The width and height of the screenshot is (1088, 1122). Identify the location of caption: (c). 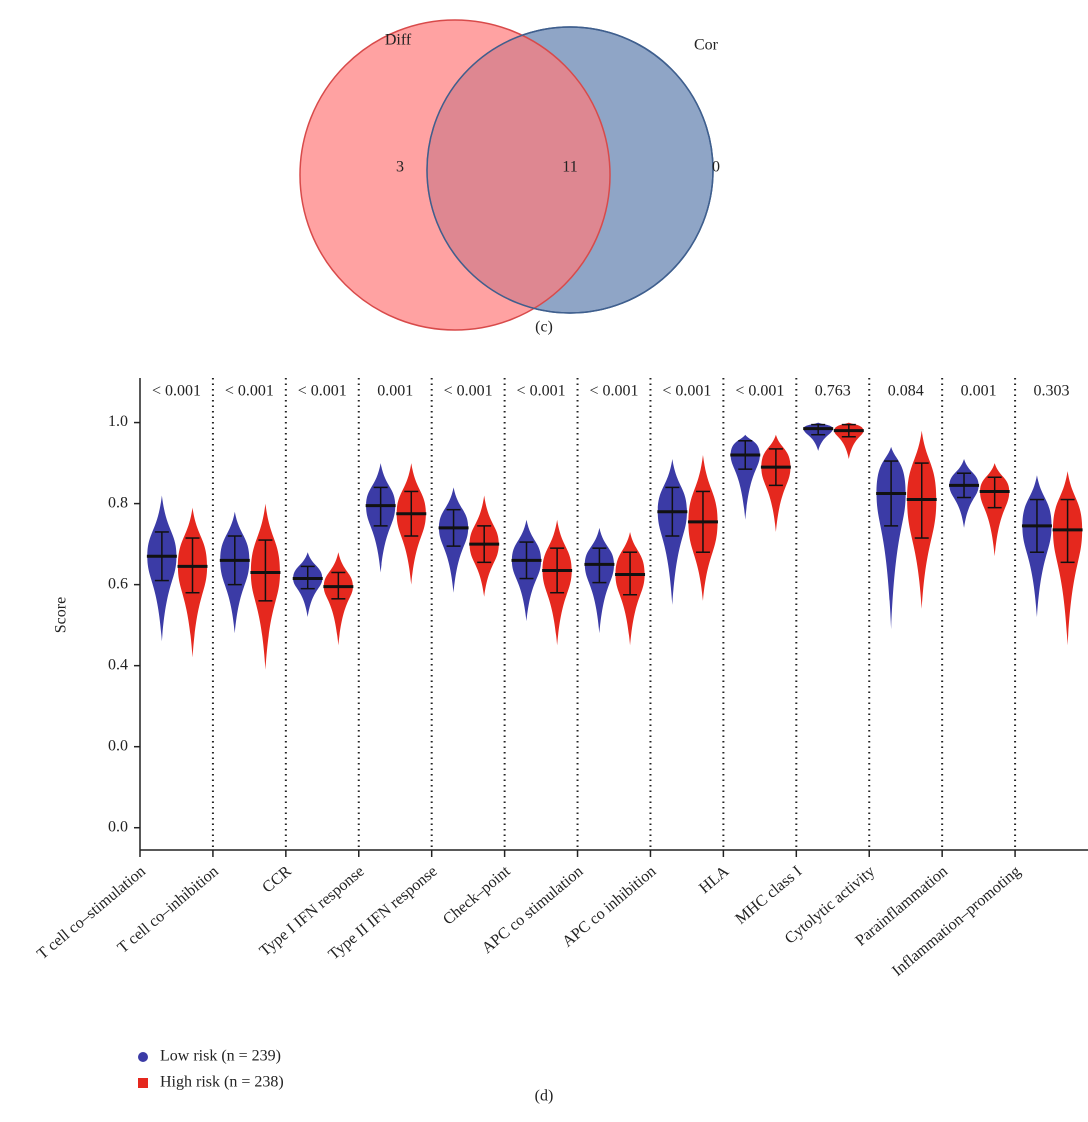
(544, 327).